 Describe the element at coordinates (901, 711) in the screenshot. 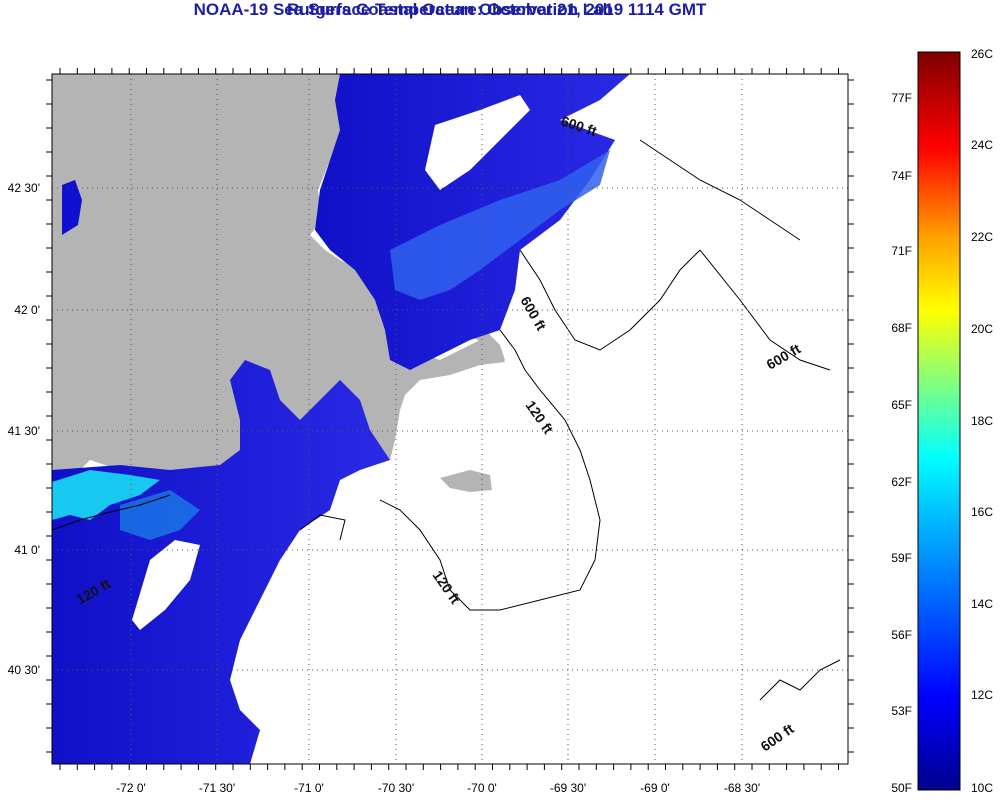

I see `colorbar-f-label: 53F` at that location.